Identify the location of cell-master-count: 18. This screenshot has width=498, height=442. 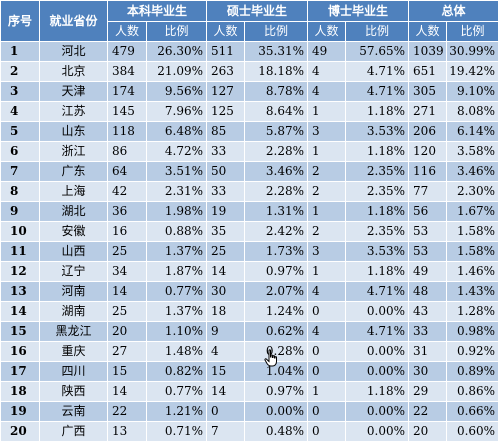
(226, 312).